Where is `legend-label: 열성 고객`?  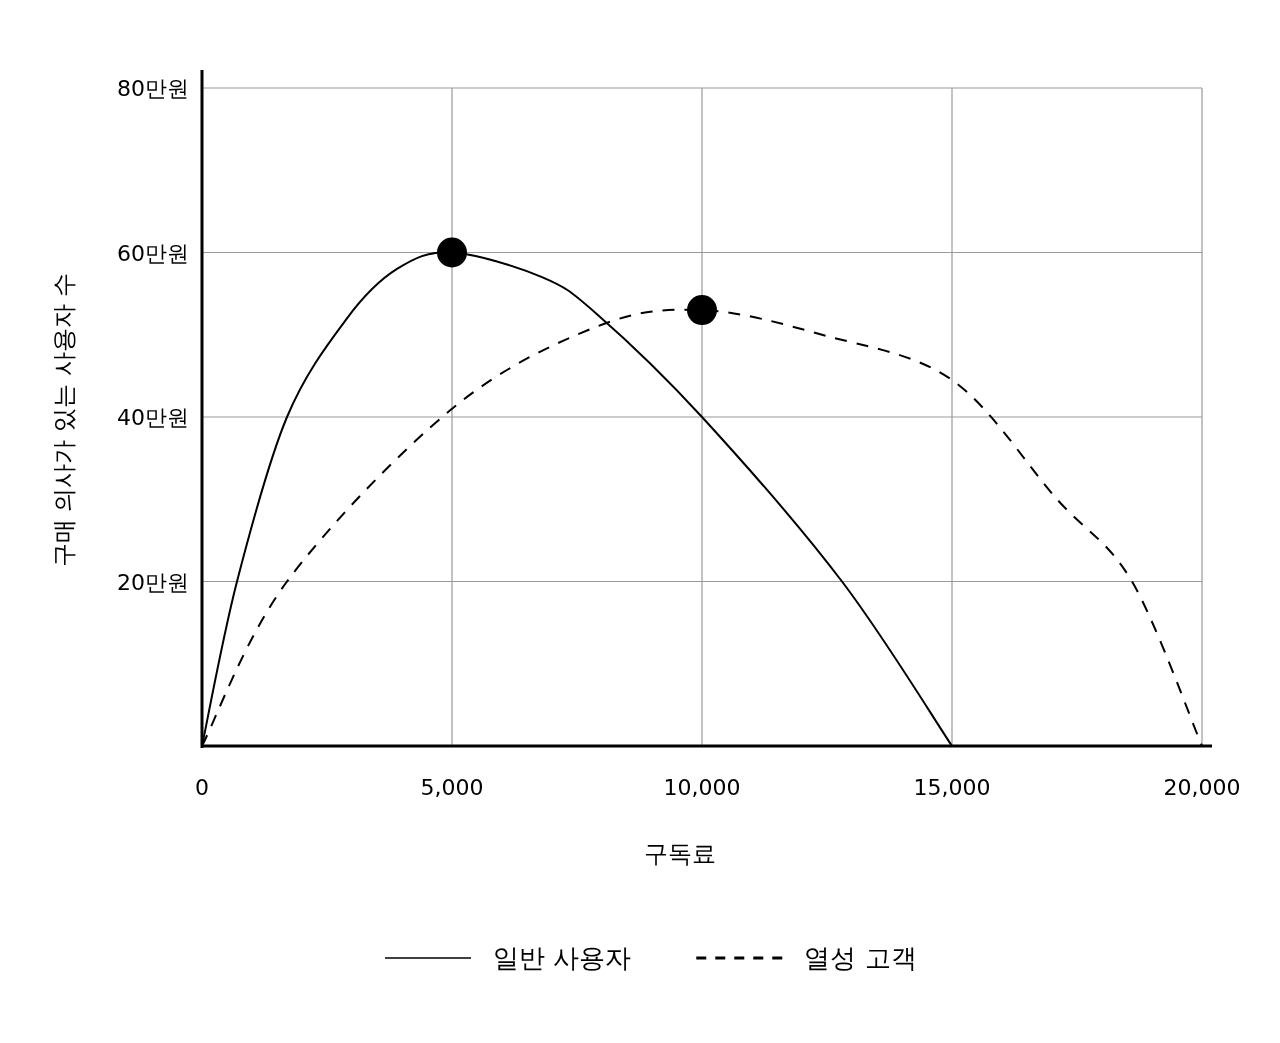
legend-label: 열성 고객 is located at coordinates (860, 958).